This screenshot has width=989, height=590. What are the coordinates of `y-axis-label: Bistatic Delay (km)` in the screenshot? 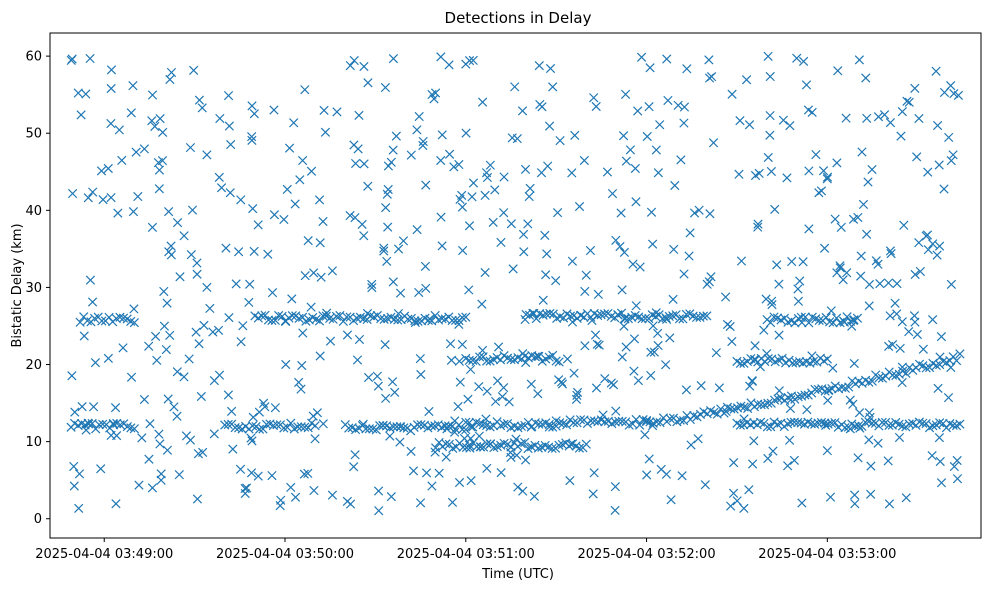 It's located at (17, 285).